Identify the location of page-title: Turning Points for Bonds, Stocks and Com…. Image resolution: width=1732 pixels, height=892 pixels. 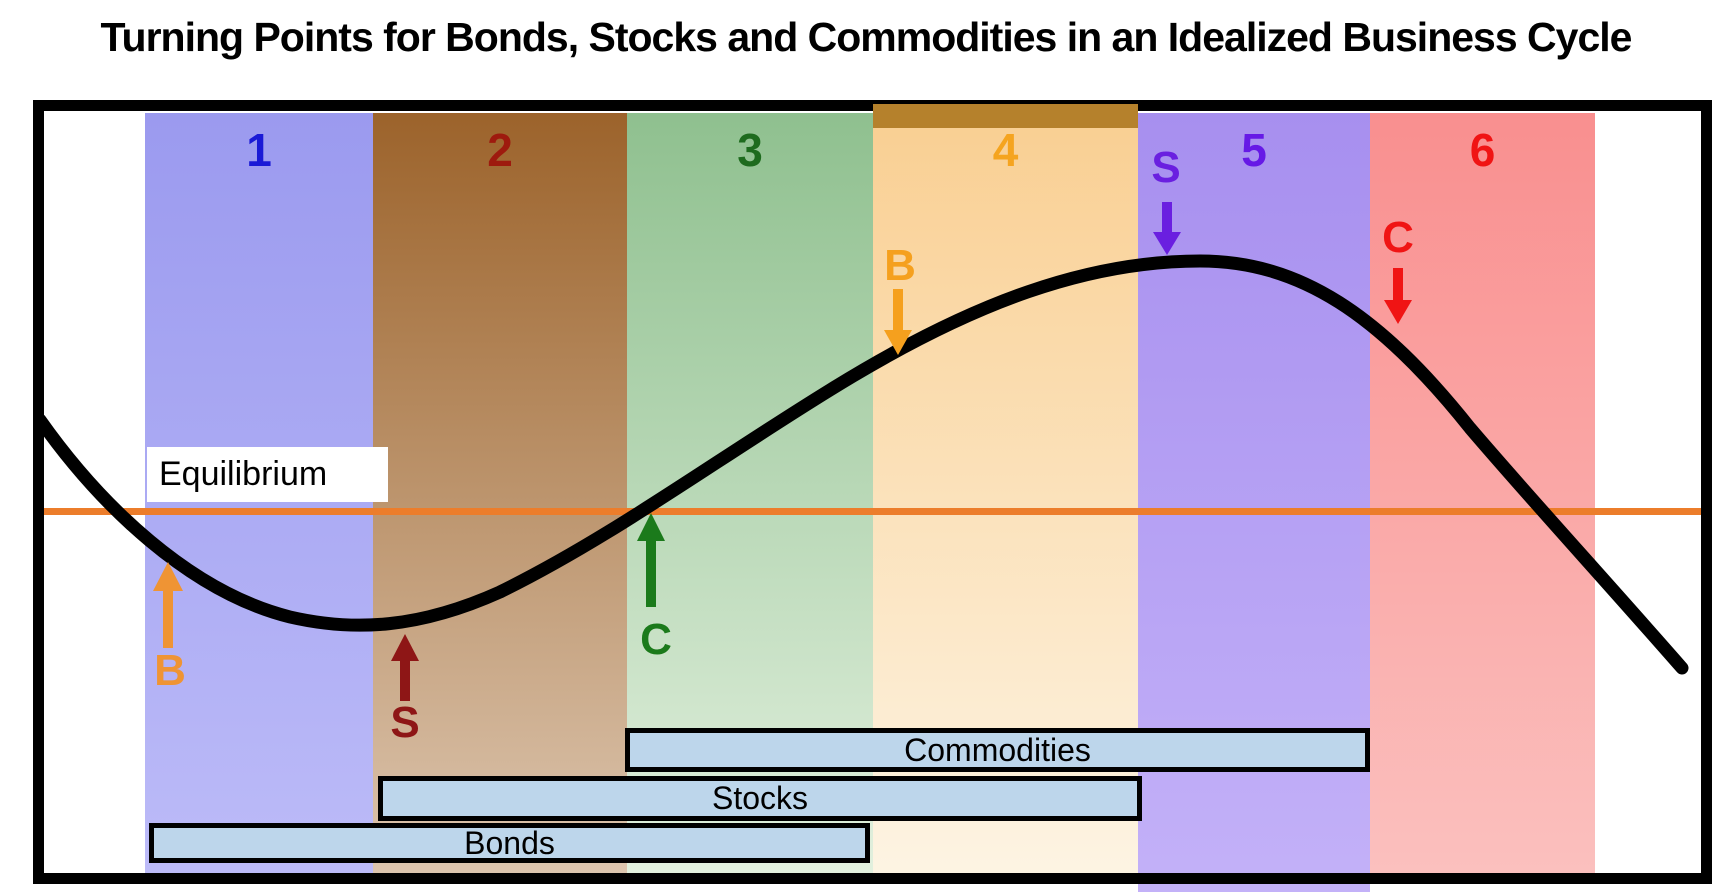
(866, 37).